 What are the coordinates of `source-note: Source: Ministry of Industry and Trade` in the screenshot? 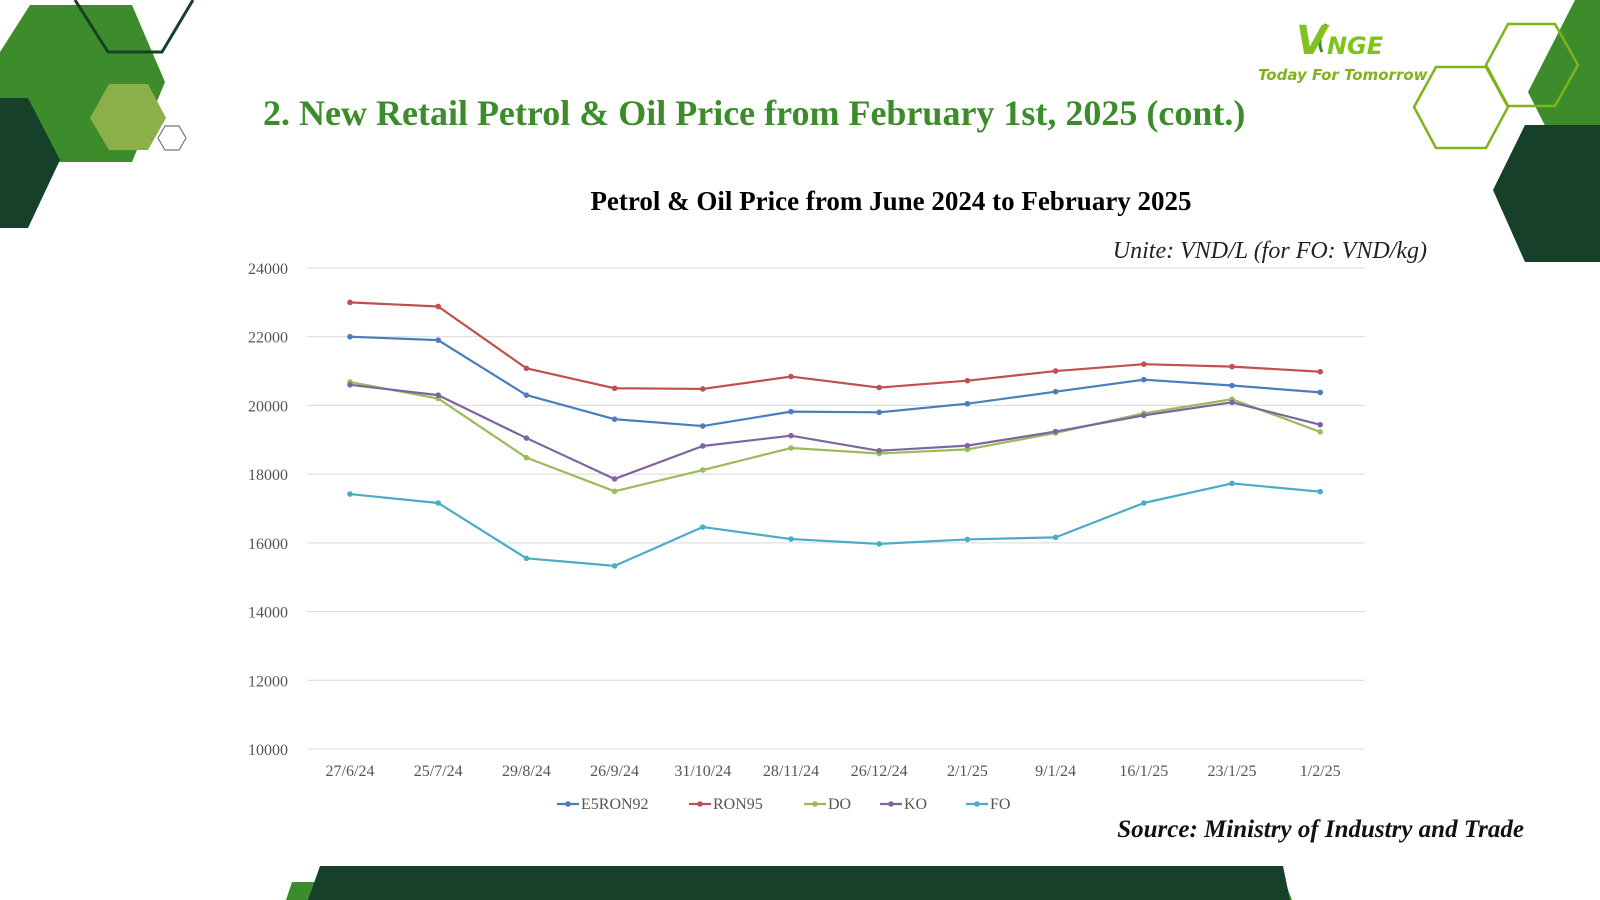 It's located at (1320, 829).